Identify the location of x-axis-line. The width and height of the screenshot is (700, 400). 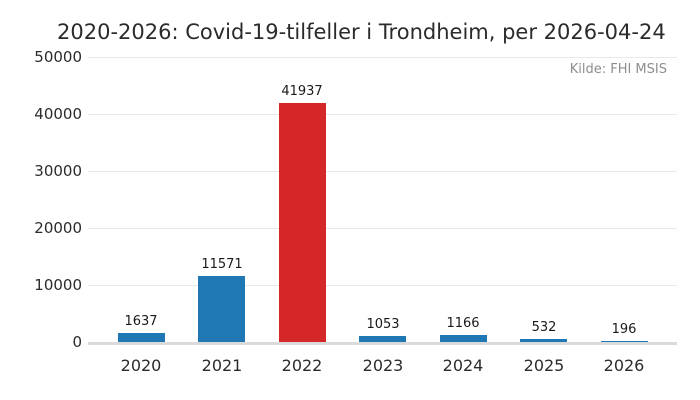
(382, 343).